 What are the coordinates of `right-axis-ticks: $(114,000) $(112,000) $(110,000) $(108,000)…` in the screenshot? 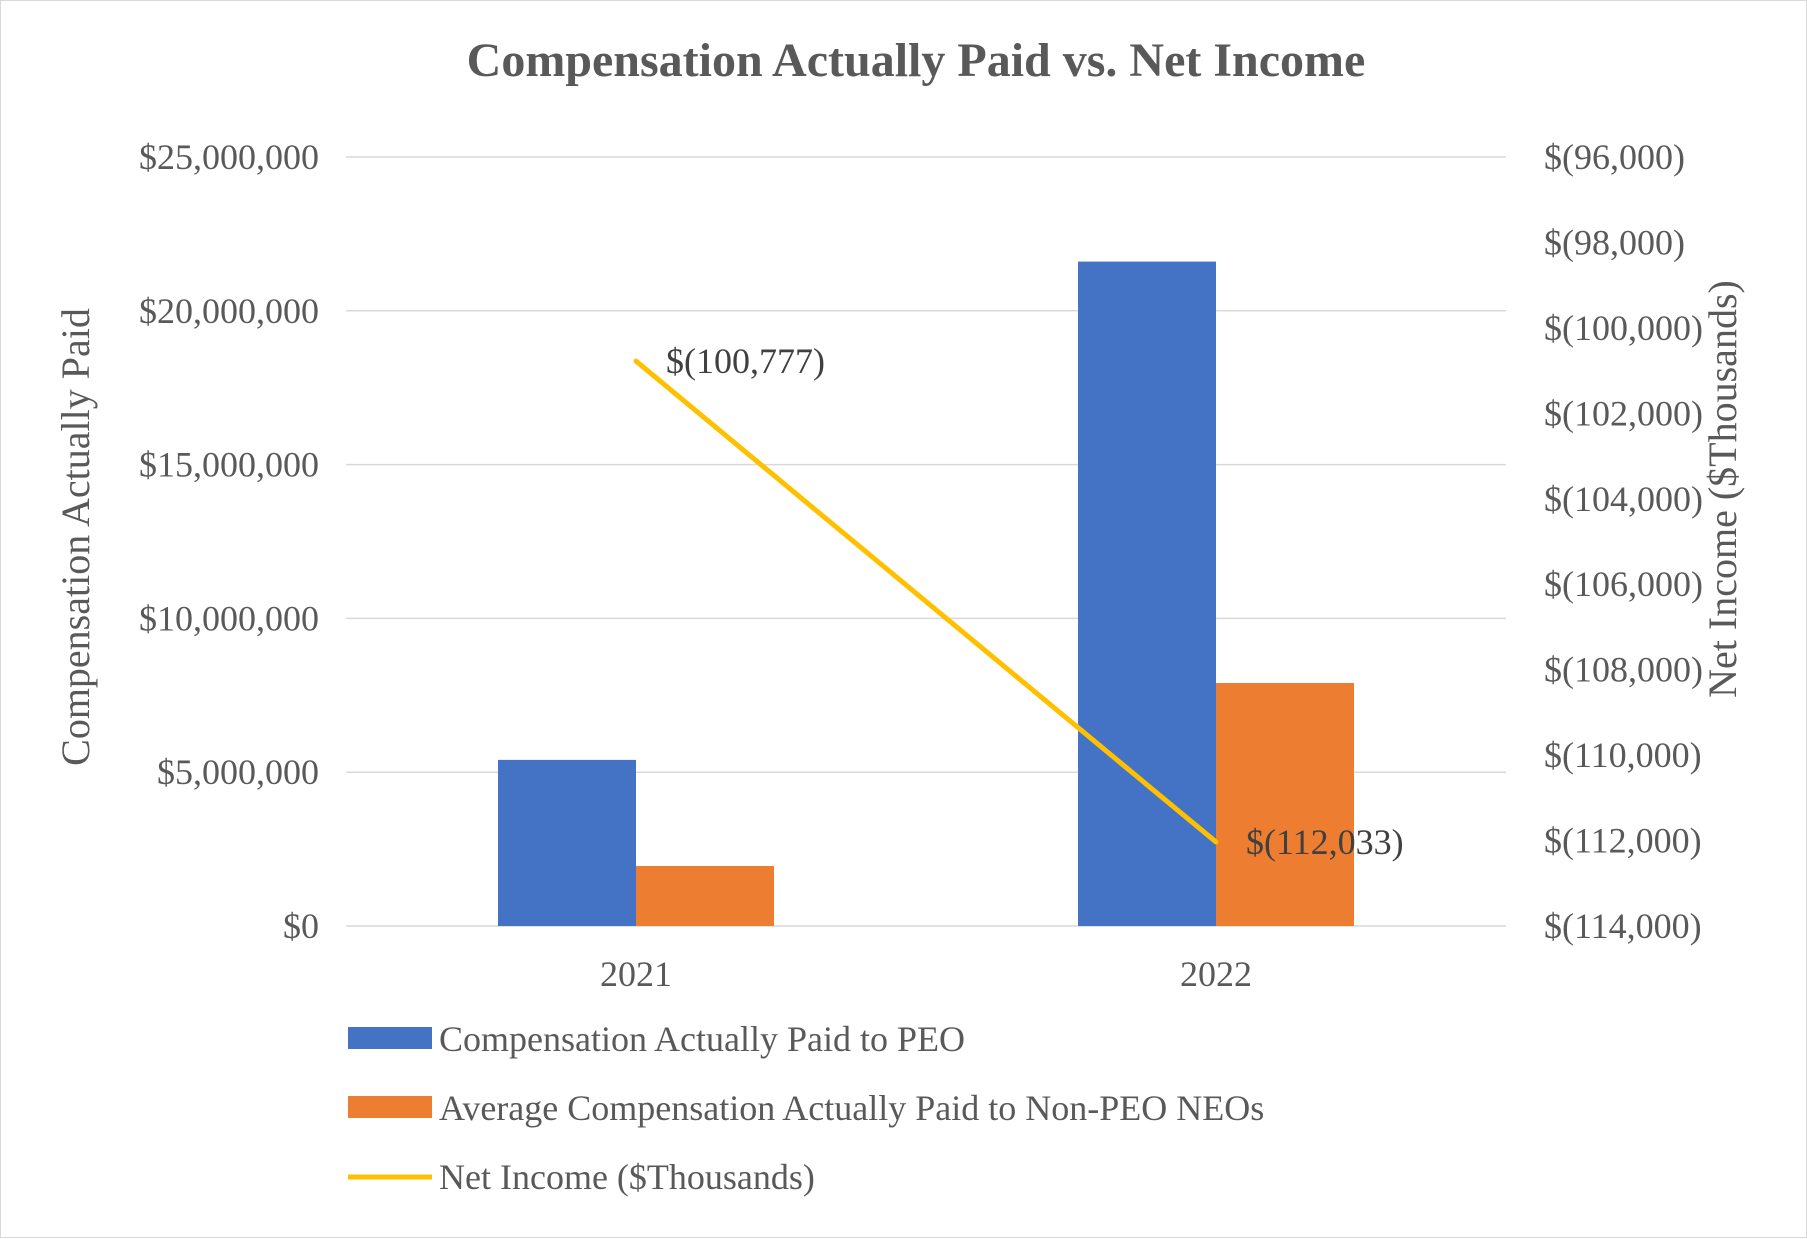 It's located at (1623, 541).